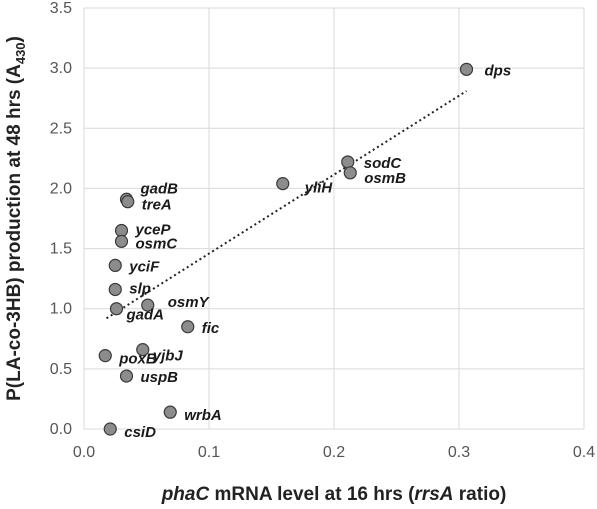  I want to click on x-tick-label: 0.0, so click(84, 452).